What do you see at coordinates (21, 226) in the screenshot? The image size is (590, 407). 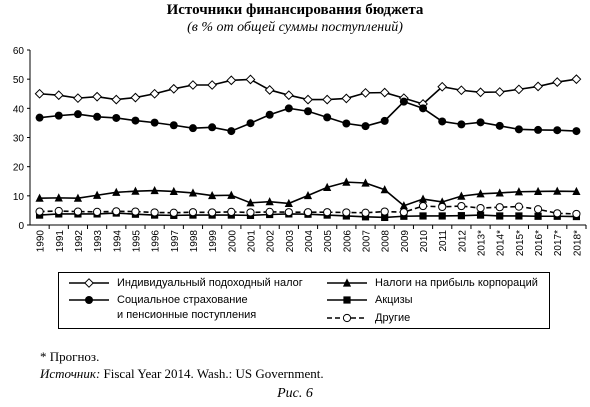 I see `y-tick-label: 0` at bounding box center [21, 226].